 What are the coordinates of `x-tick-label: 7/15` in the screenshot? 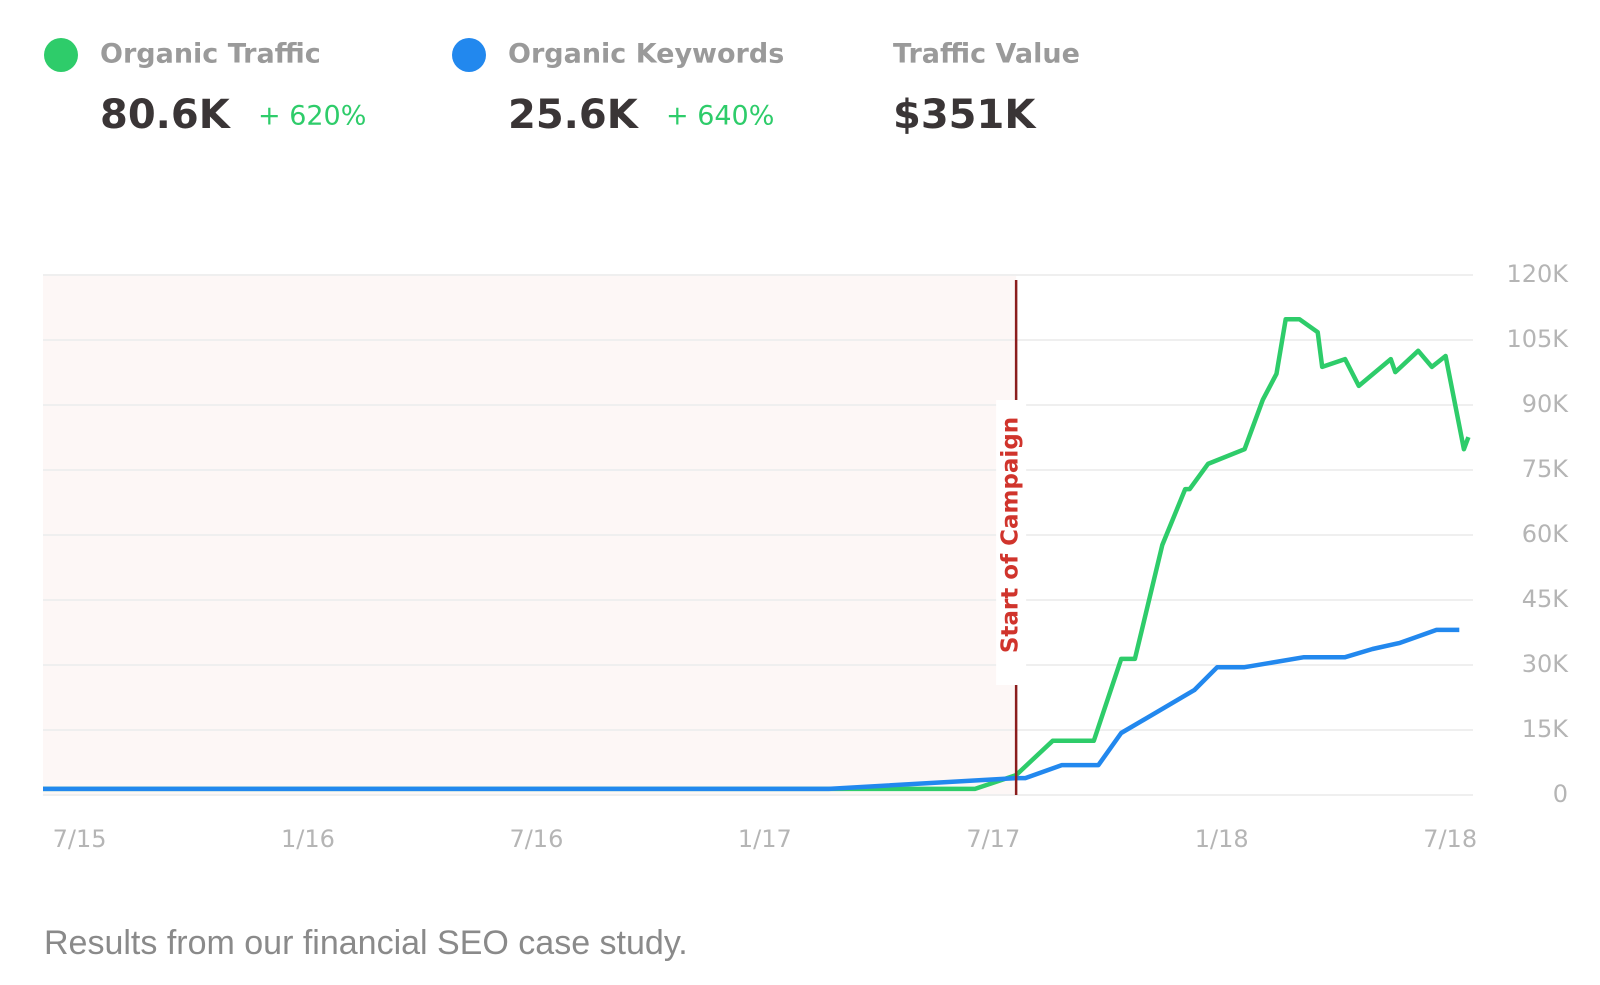 It's located at (80, 839).